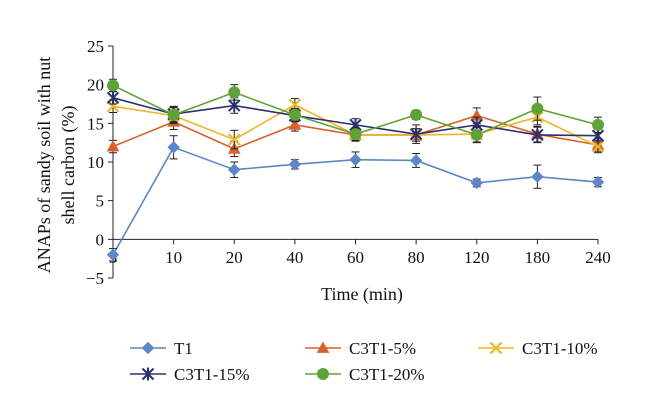  Describe the element at coordinates (95, 278) in the screenshot. I see `y-tick-label: −5` at that location.